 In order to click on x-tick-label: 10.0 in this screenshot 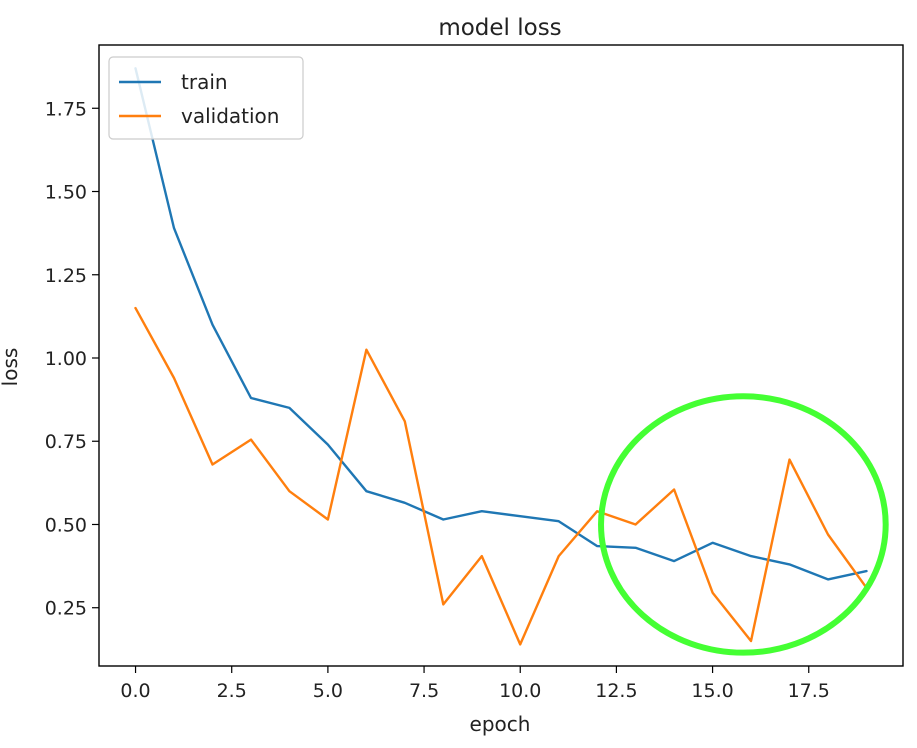, I will do `click(520, 691)`.